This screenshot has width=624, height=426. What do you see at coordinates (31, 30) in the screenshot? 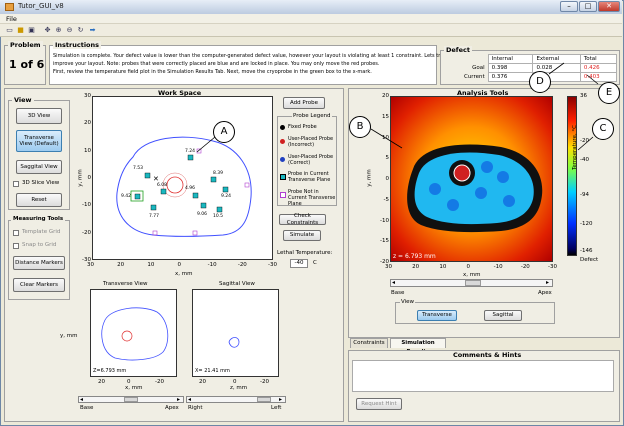
I see `save-icon: ▣` at bounding box center [31, 30].